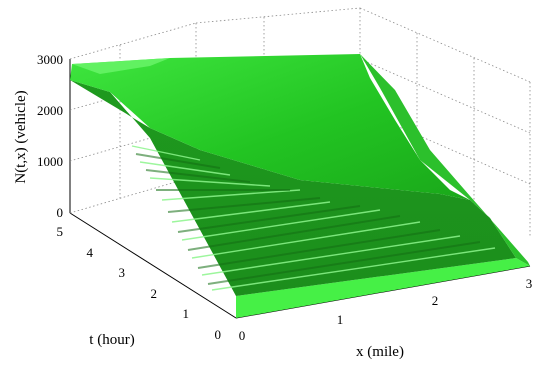  I want to click on x-tick-label: 1, so click(340, 319).